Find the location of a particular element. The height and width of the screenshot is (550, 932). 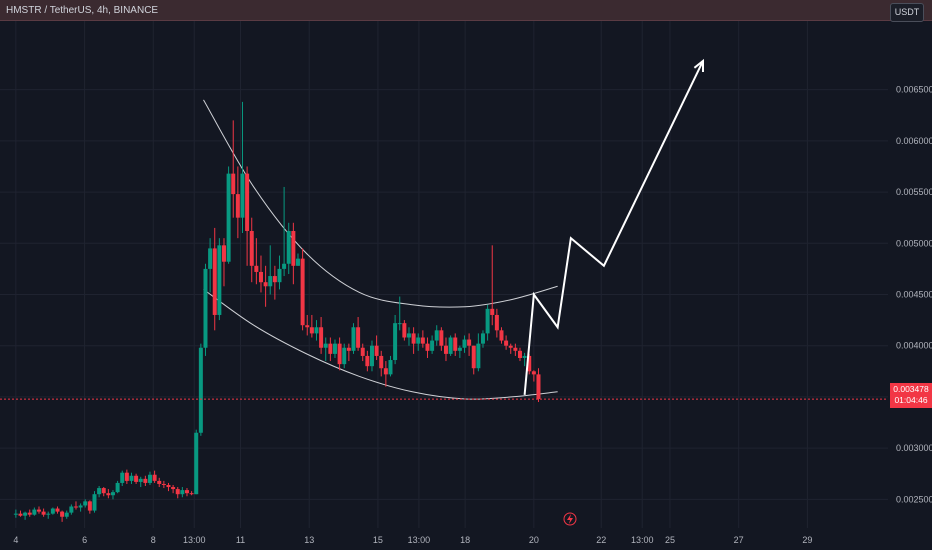

flash-icon-circle is located at coordinates (570, 519).